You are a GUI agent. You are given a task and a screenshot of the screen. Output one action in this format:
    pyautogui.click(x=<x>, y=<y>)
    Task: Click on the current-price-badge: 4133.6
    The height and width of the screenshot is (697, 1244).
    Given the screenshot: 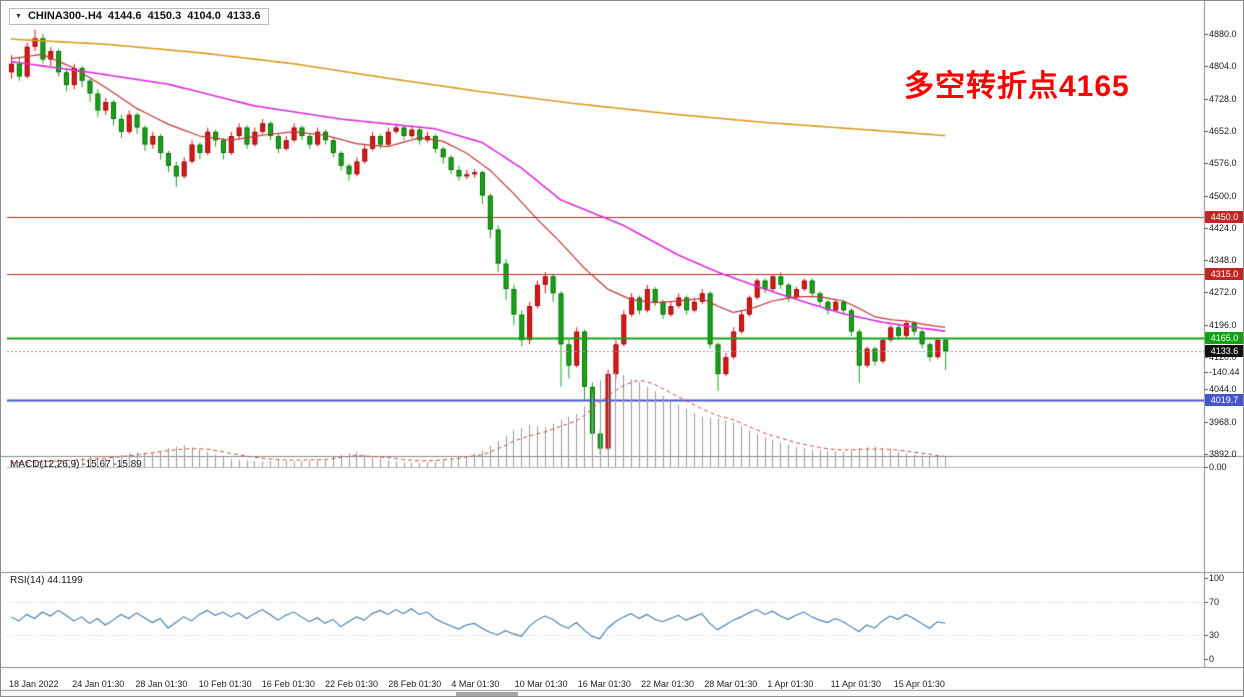 What is the action you would take?
    pyautogui.click(x=1224, y=351)
    